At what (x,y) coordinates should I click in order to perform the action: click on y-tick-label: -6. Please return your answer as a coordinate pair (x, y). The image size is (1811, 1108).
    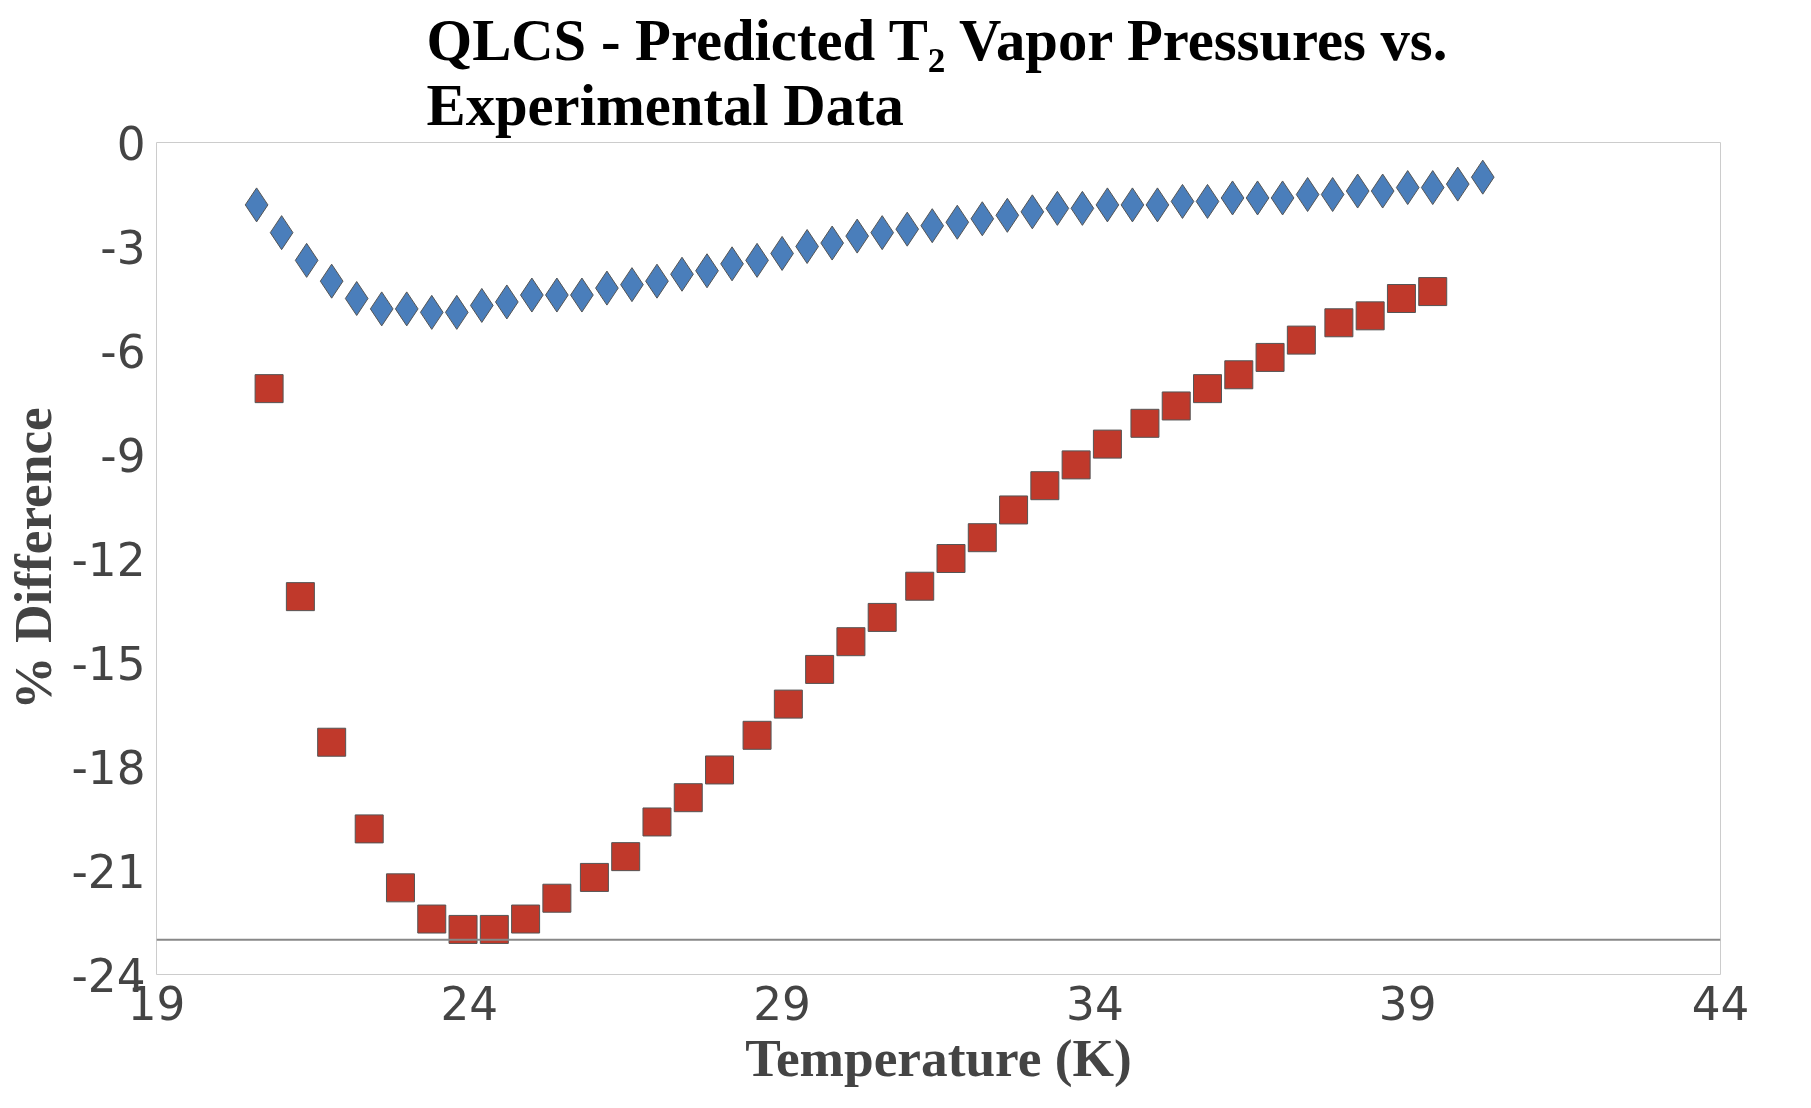
    Looking at the image, I should click on (123, 352).